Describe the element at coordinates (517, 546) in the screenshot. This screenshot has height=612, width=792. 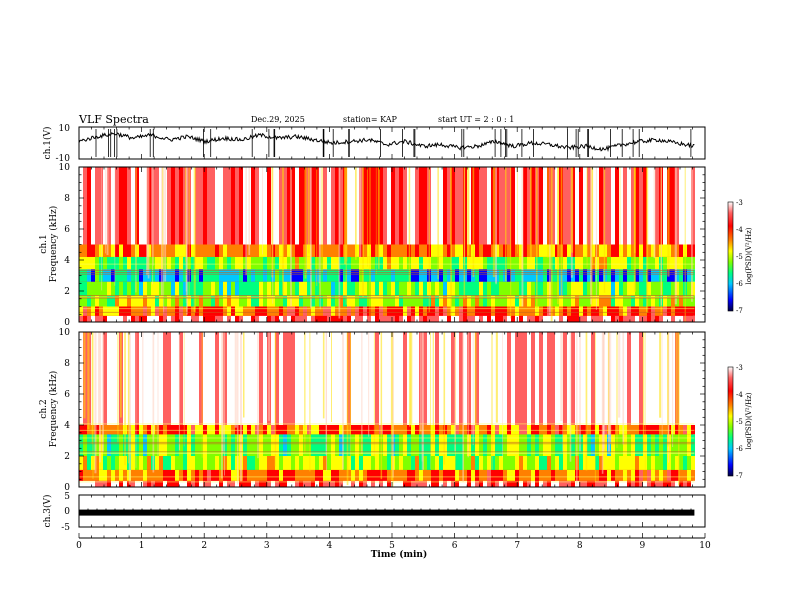
I see `xtick-7: 7` at that location.